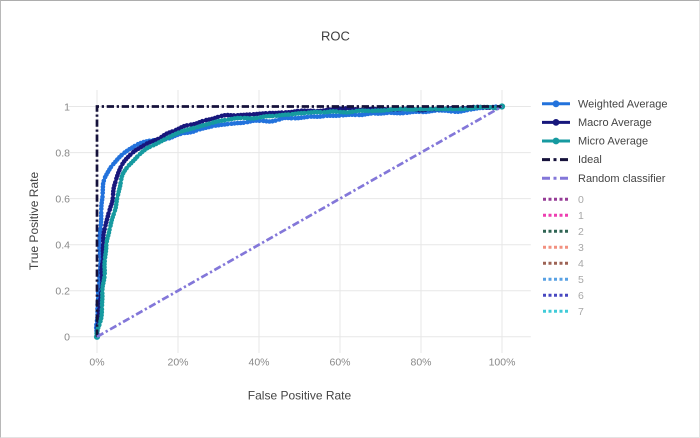  Describe the element at coordinates (420, 363) in the screenshot. I see `svg-text: 80%` at that location.